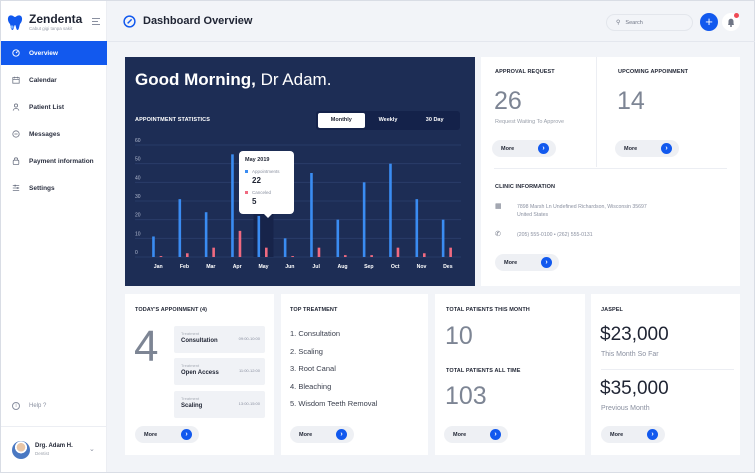 The height and width of the screenshot is (473, 755). What do you see at coordinates (508, 101) in the screenshot?
I see `approval-count: 26` at bounding box center [508, 101].